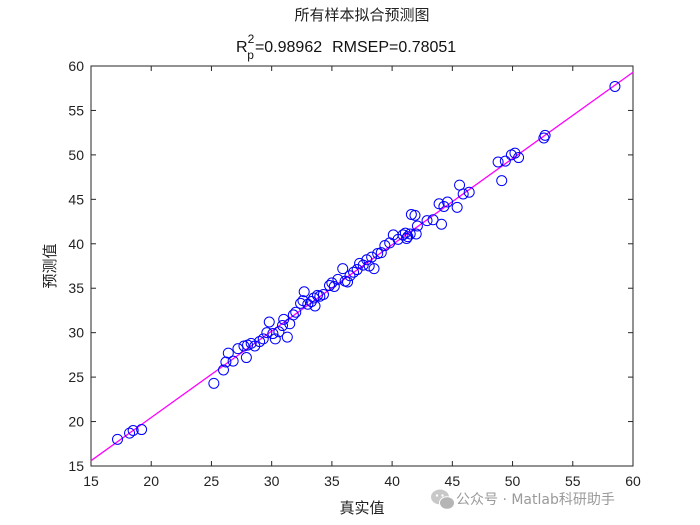  What do you see at coordinates (76, 199) in the screenshot?
I see `y-tick-label: 45` at bounding box center [76, 199].